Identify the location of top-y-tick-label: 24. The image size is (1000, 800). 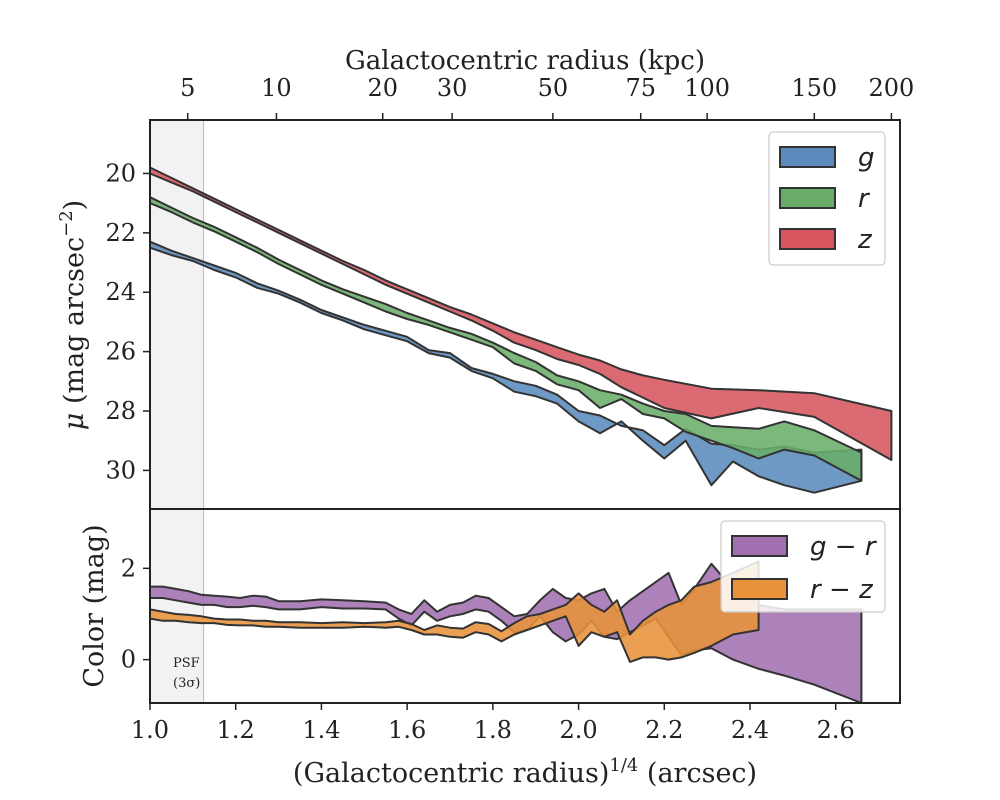
(120, 292).